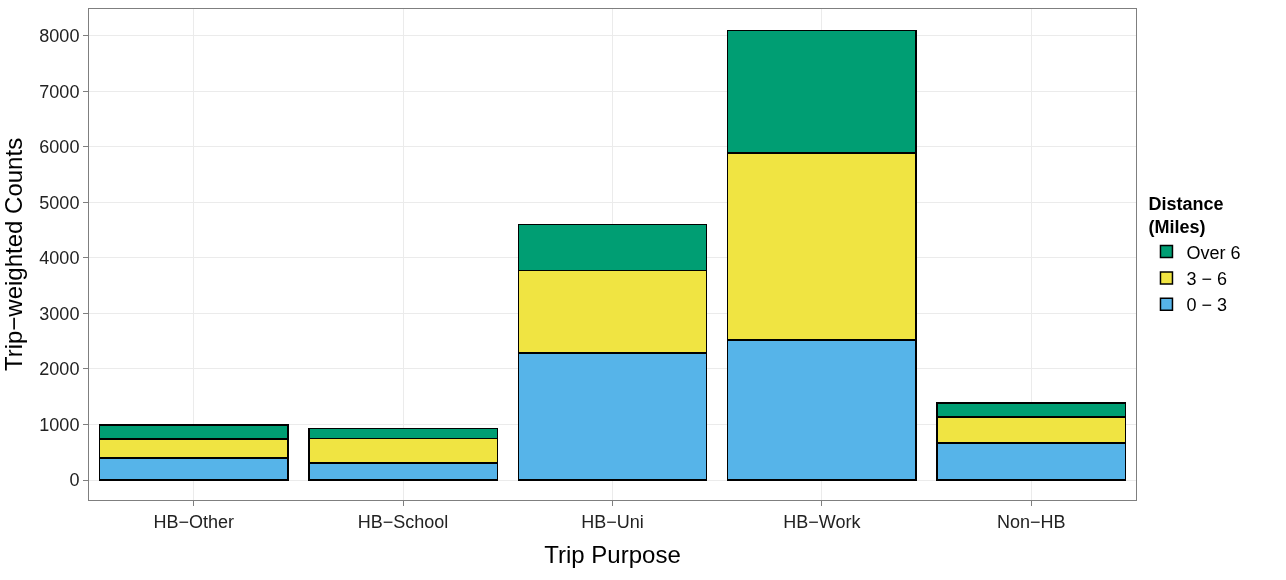 This screenshot has width=1286, height=580. What do you see at coordinates (13, 254) in the screenshot?
I see `y-axis-title: Trip−weighted Counts` at bounding box center [13, 254].